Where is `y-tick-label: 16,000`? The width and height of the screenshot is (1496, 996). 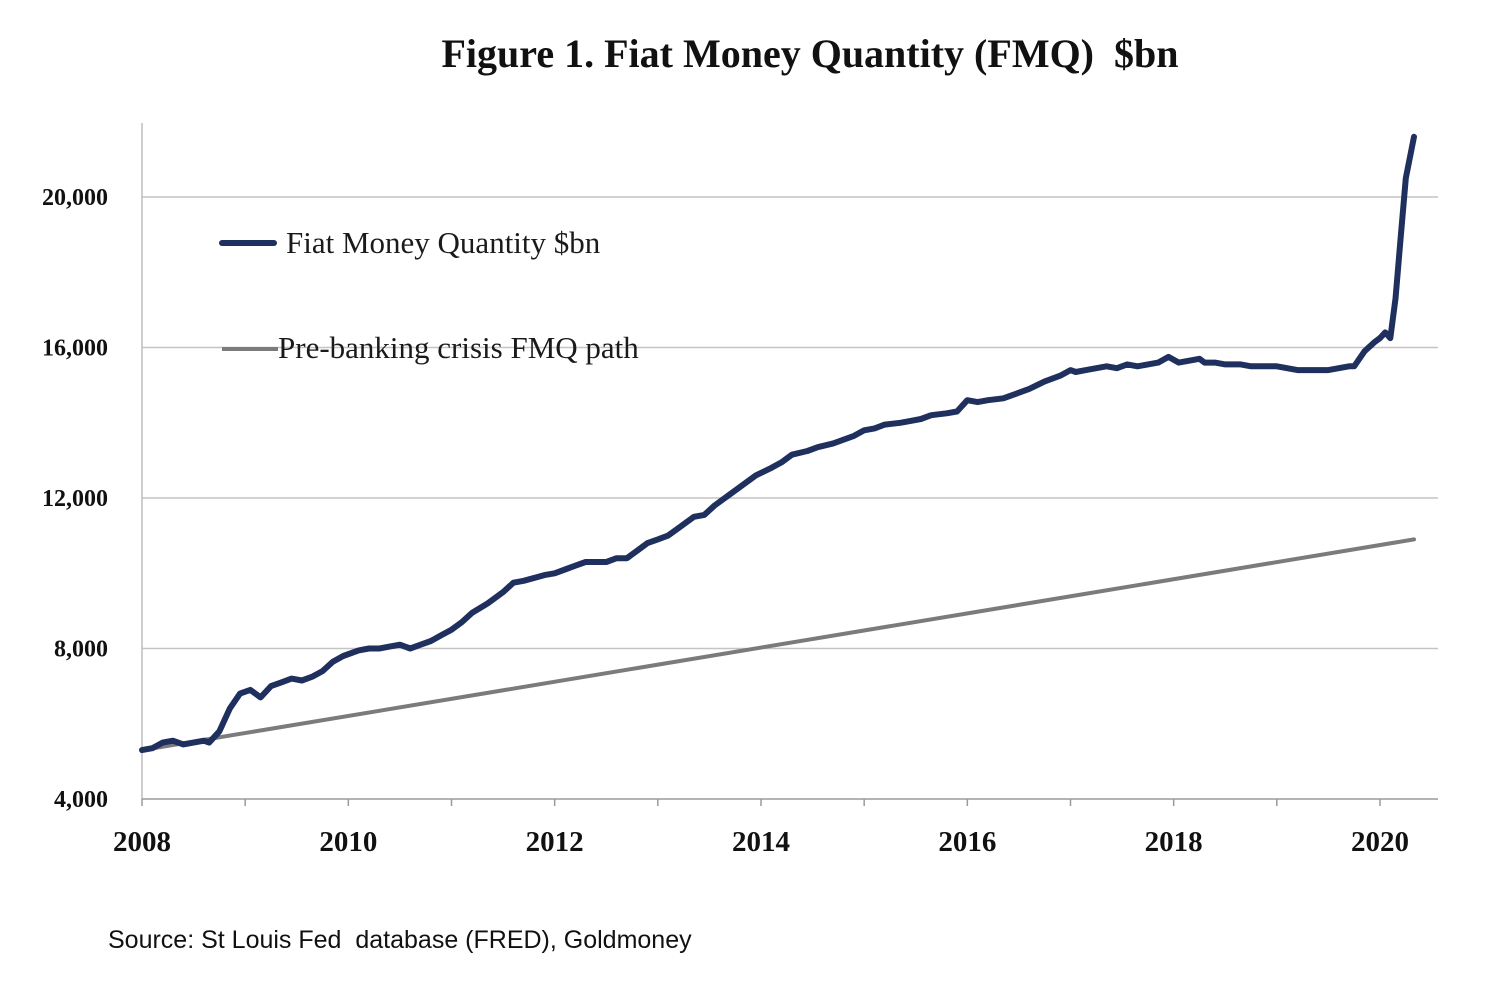
y-tick-label: 16,000 is located at coordinates (75, 349).